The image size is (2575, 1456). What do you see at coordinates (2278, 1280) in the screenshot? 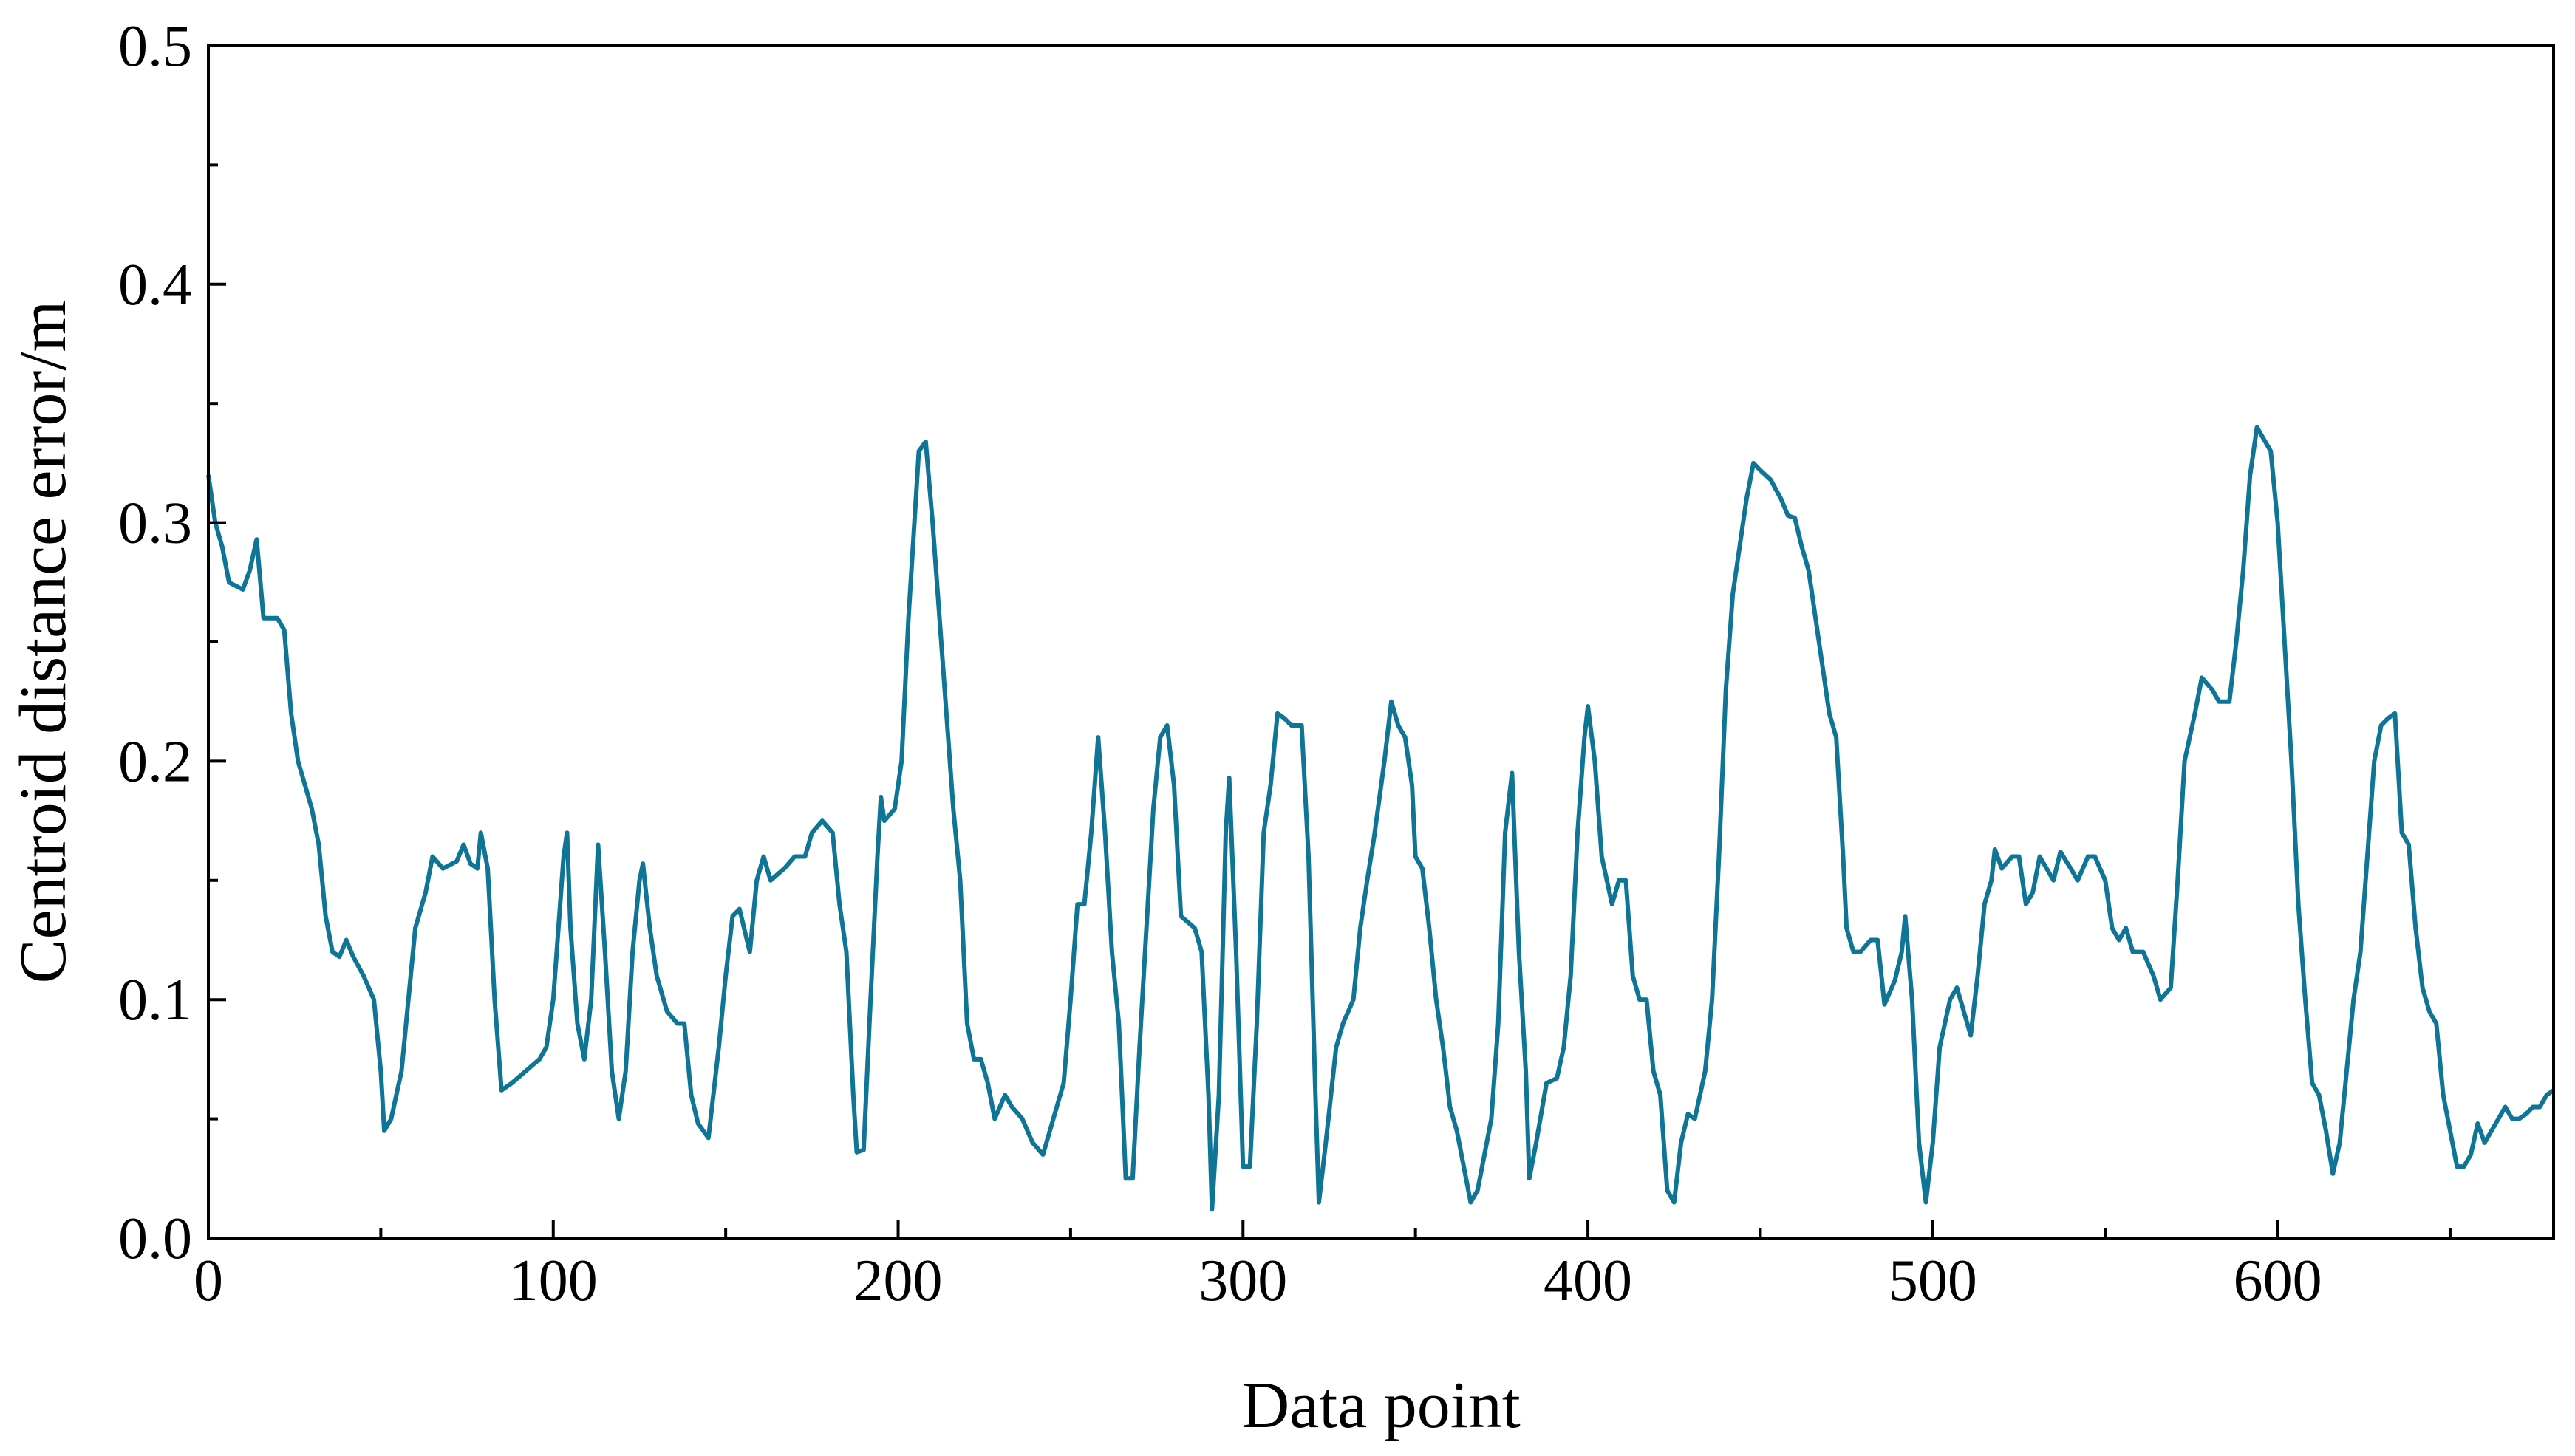
I see `x-tick-label: 600` at bounding box center [2278, 1280].